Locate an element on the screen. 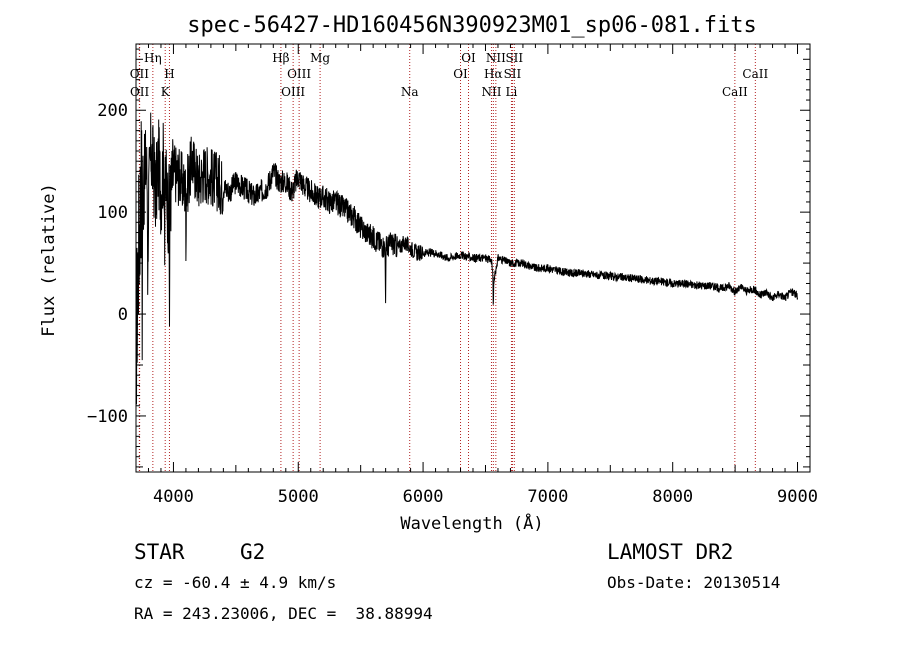 The height and width of the screenshot is (649, 900). line-label-17: Li is located at coordinates (512, 92).